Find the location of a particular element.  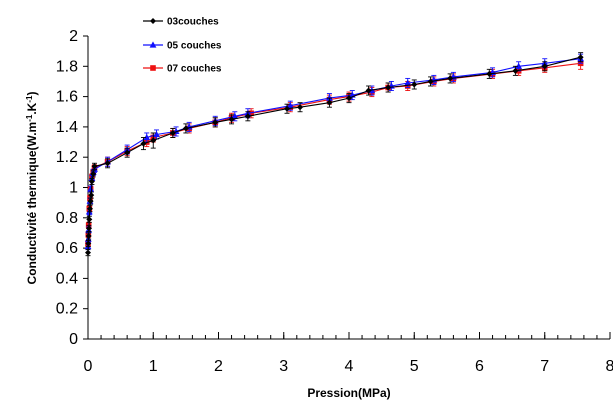

y-tick-label: 0 is located at coordinates (73, 339).